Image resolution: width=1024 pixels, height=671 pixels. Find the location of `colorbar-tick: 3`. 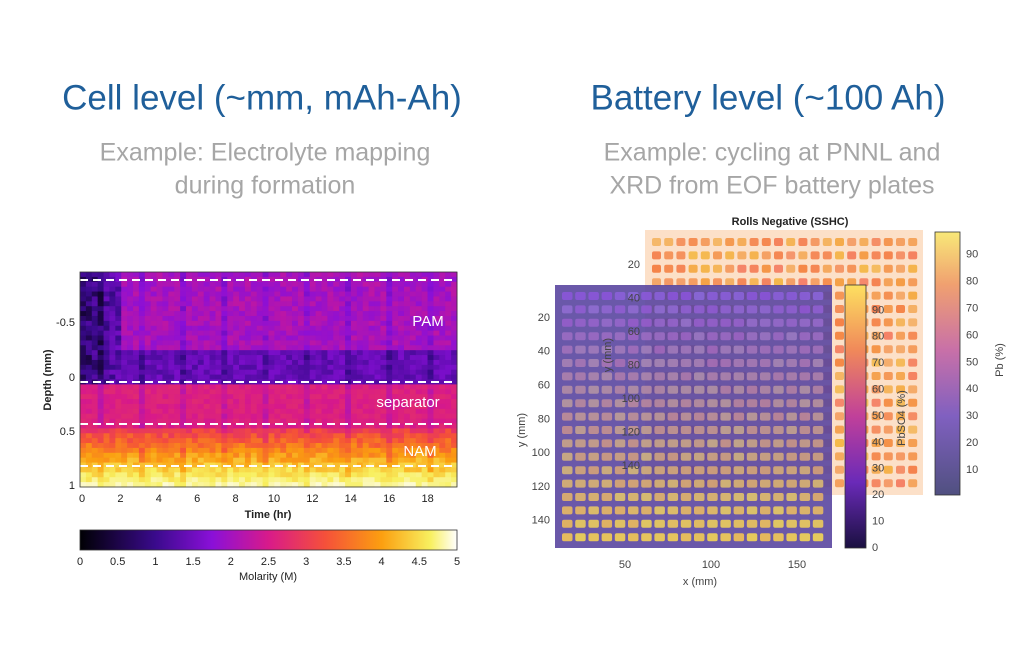

colorbar-tick: 3 is located at coordinates (306, 562).